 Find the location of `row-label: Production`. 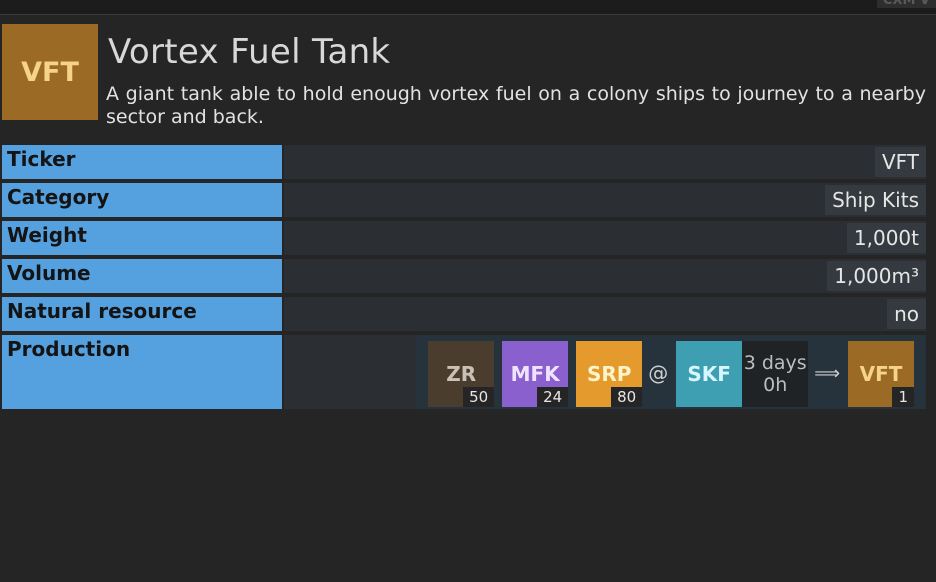

row-label: Production is located at coordinates (142, 372).